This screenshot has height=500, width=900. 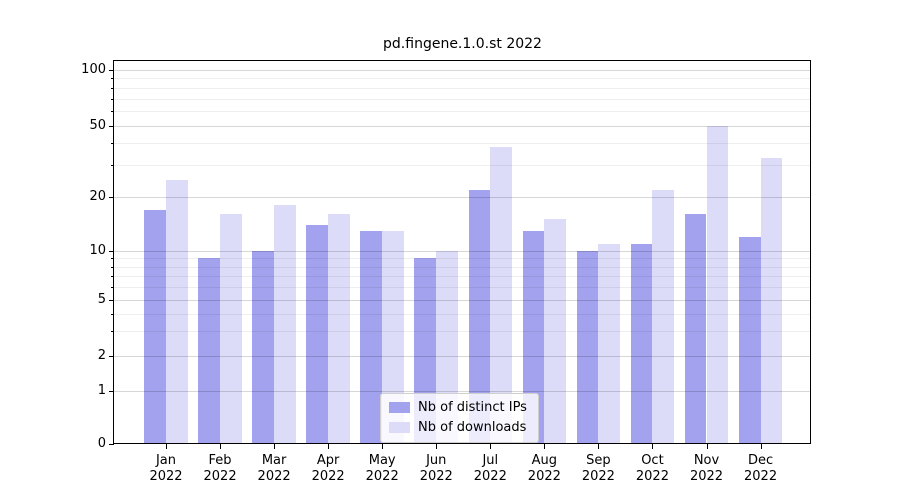 I want to click on x-tick-label-apr: Apr 2022, so click(x=328, y=468).